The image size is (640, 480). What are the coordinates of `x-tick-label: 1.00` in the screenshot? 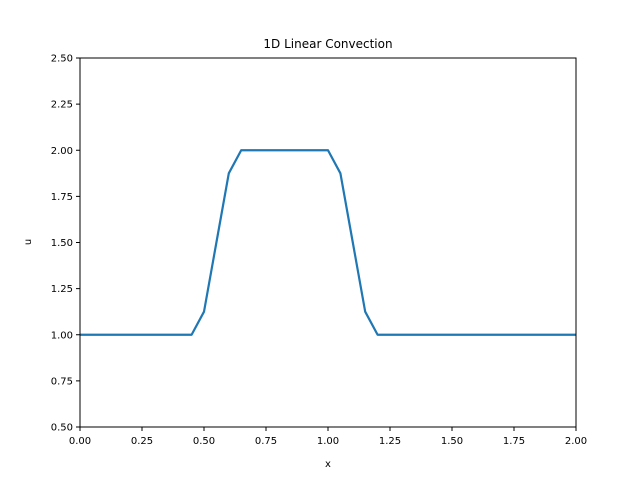 It's located at (328, 441).